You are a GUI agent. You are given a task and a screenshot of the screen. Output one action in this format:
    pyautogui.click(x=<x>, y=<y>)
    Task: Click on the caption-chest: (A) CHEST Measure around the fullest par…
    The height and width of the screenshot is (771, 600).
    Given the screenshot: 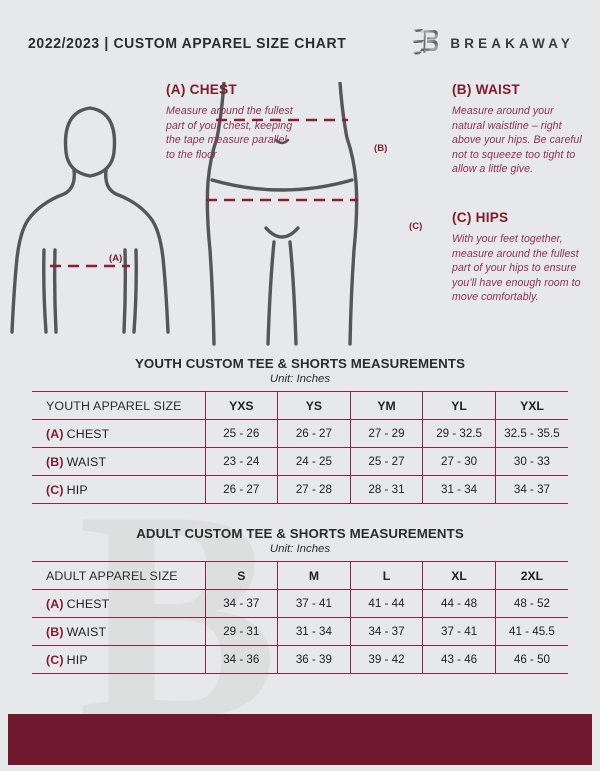 What is the action you would take?
    pyautogui.click(x=231, y=122)
    